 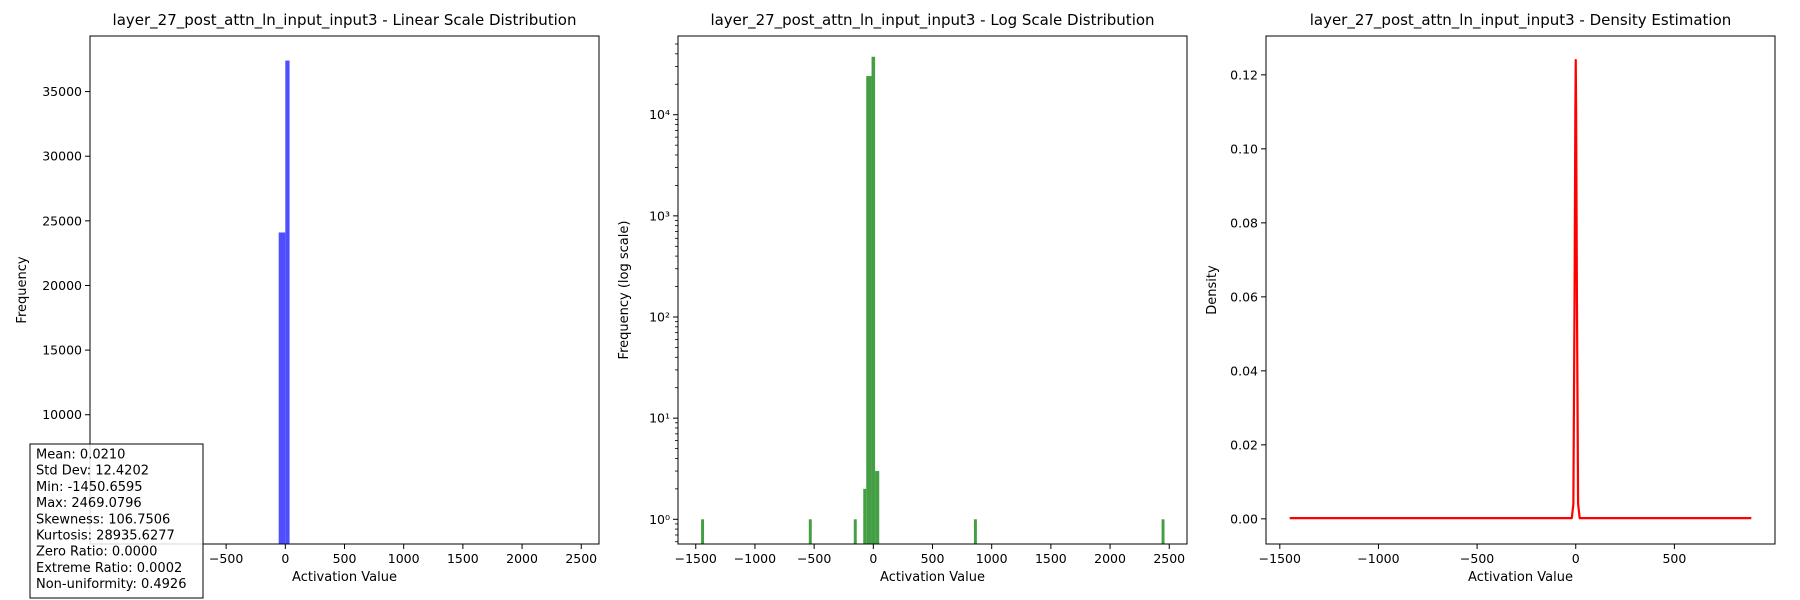 What do you see at coordinates (92, 471) in the screenshot?
I see `stats-line: Std Dev: 12.4202` at bounding box center [92, 471].